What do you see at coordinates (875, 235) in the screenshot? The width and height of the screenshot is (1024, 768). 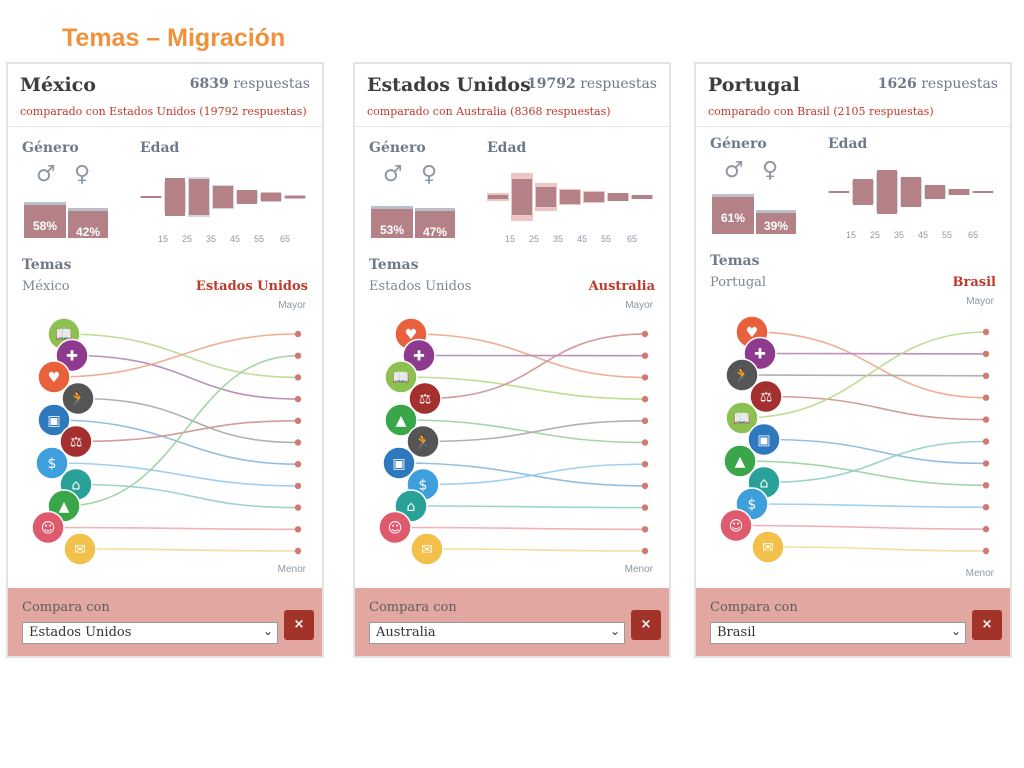 I see `age-tick: 25` at bounding box center [875, 235].